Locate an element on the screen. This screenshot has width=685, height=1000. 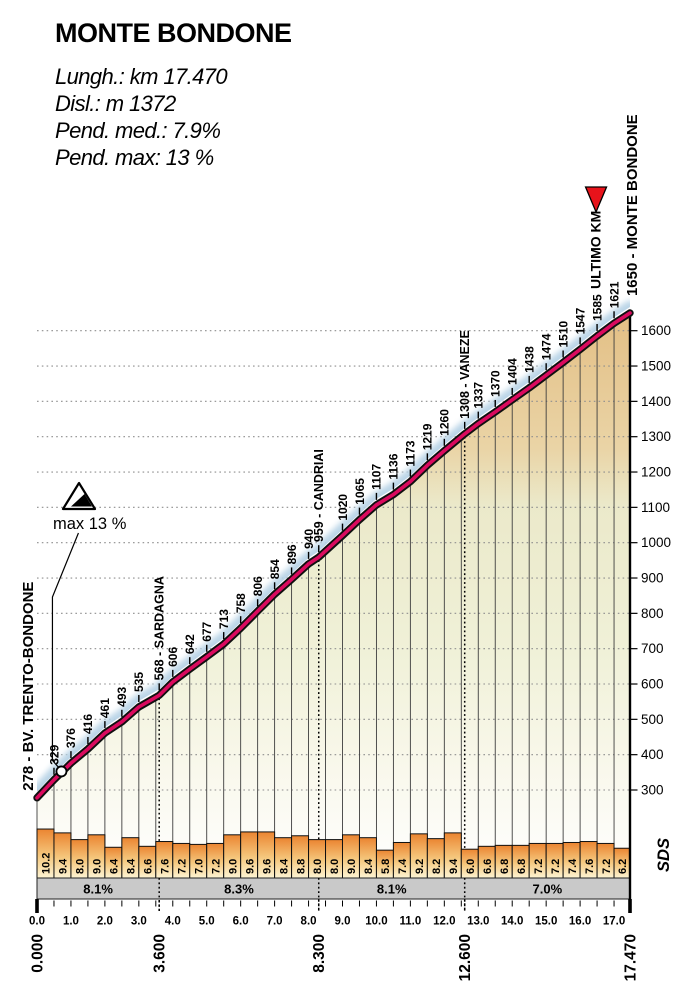
x-tick-label: 10.0 is located at coordinates (376, 922).